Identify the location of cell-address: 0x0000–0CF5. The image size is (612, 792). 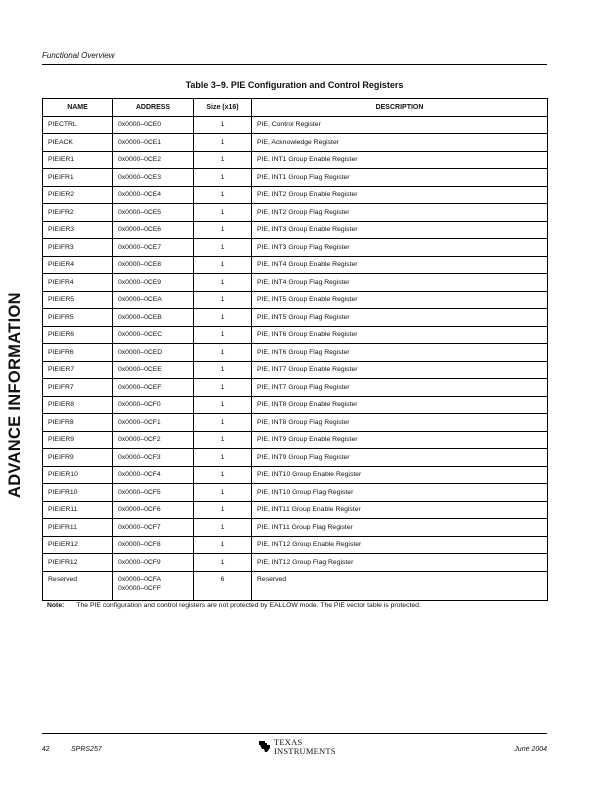
(153, 492).